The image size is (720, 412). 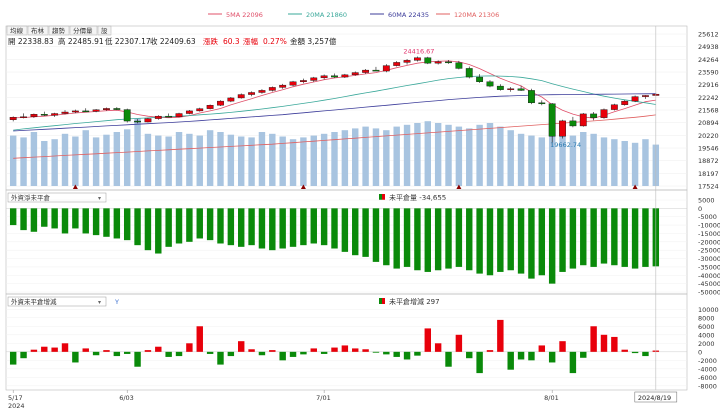 What do you see at coordinates (34, 301) in the screenshot?
I see `panel3-select-label: 外資未平倉增減` at bounding box center [34, 301].